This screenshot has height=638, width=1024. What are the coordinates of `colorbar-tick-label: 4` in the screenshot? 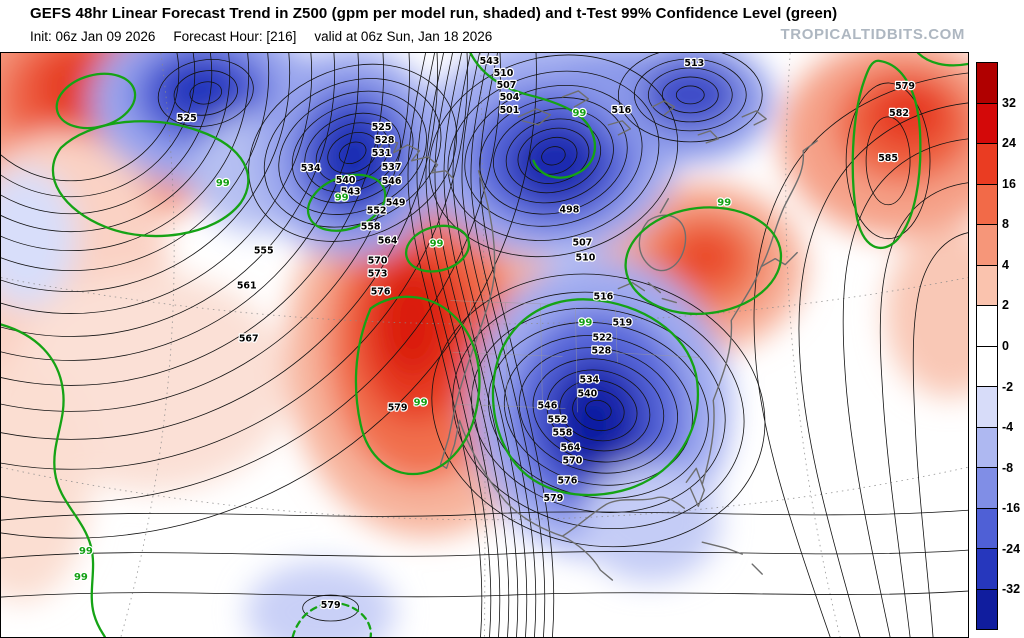 It's located at (1005, 264).